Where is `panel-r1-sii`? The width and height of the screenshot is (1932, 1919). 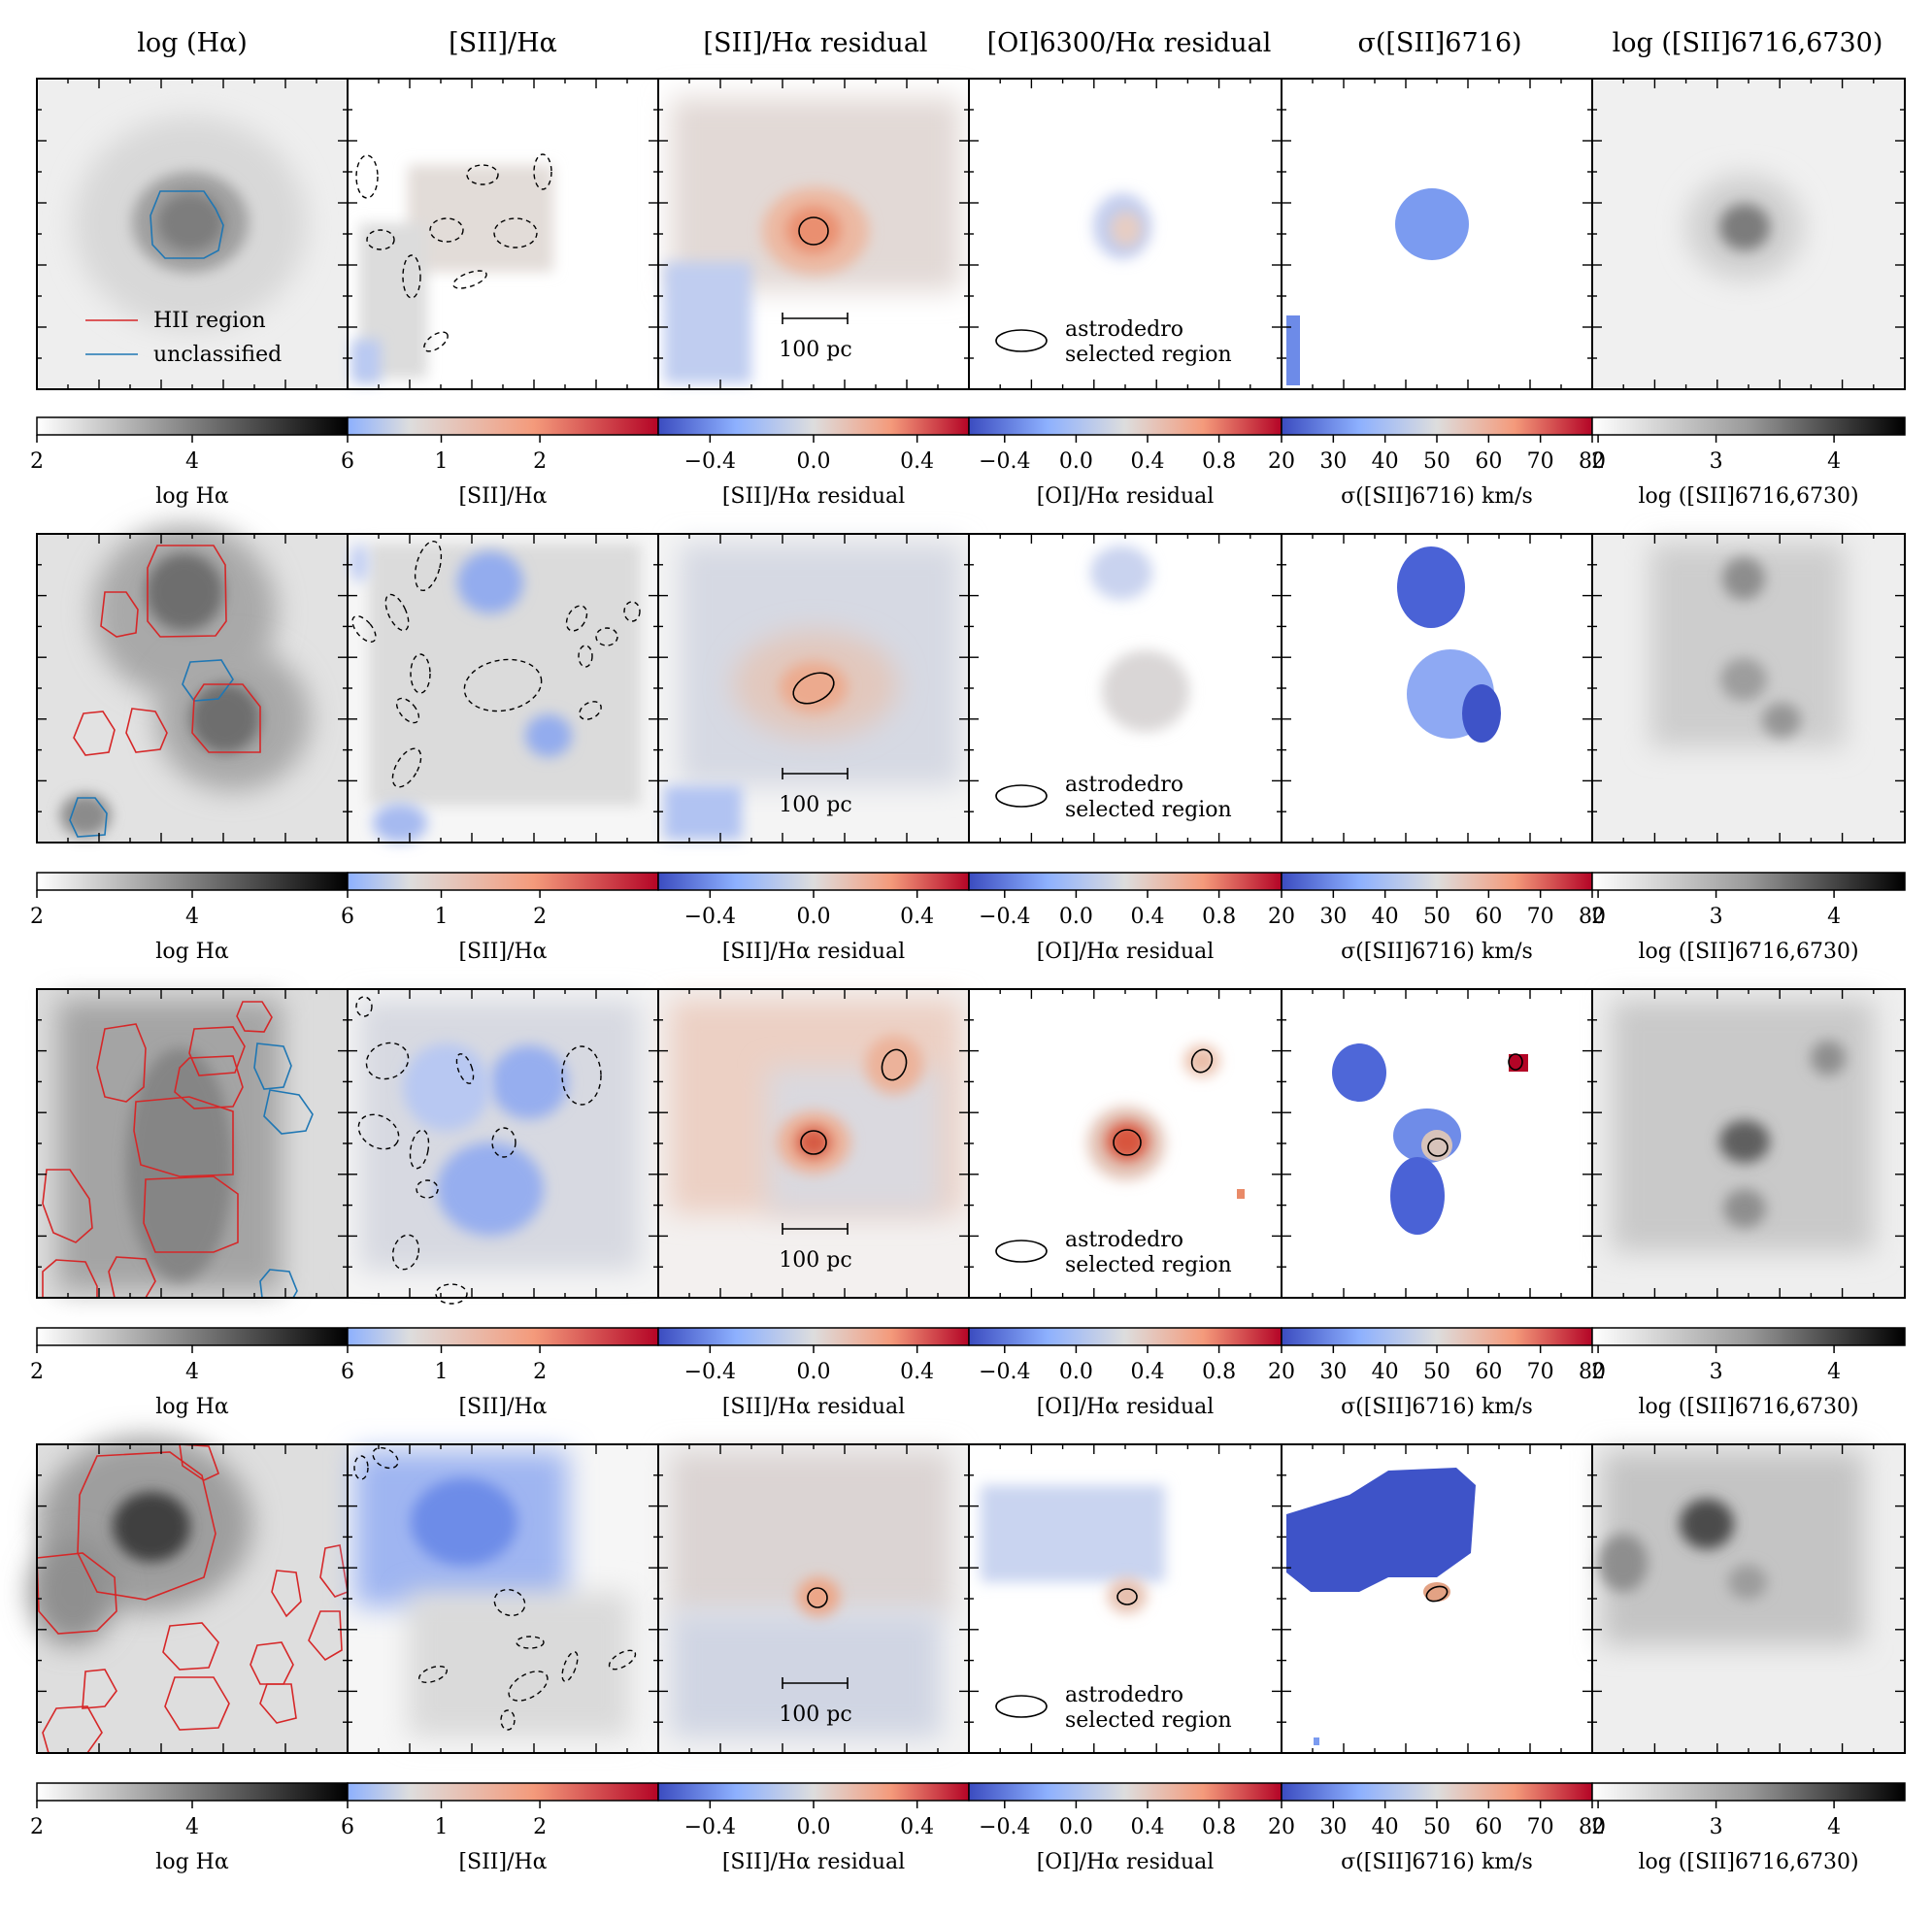 panel-r1-sii is located at coordinates (503, 234).